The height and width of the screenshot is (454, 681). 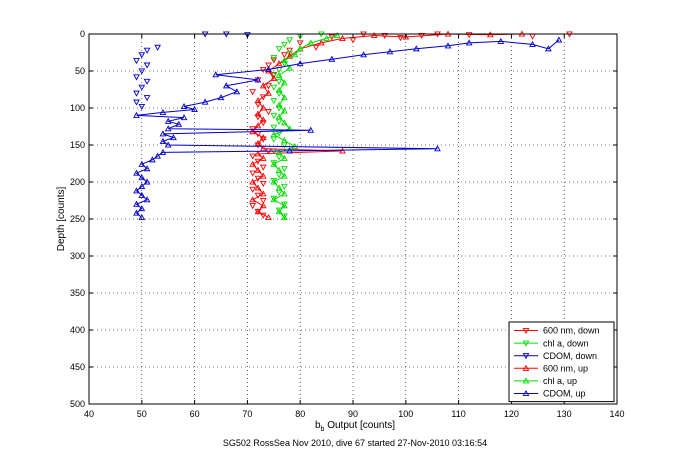 I want to click on legend-label: CDOM, down, so click(x=570, y=356).